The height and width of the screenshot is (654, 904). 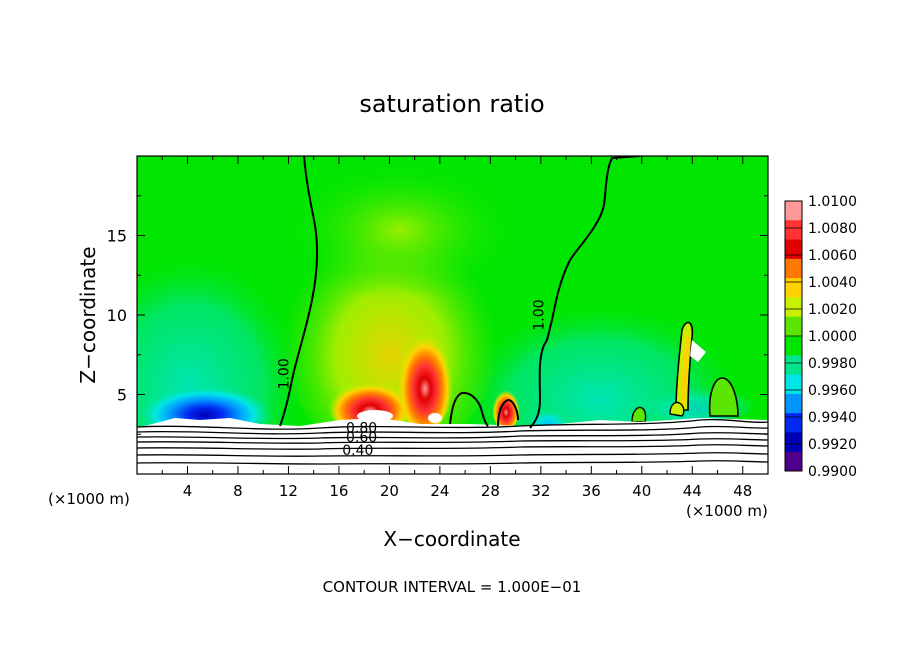 I want to click on colorbar-label: 0.9920, so click(x=832, y=445).